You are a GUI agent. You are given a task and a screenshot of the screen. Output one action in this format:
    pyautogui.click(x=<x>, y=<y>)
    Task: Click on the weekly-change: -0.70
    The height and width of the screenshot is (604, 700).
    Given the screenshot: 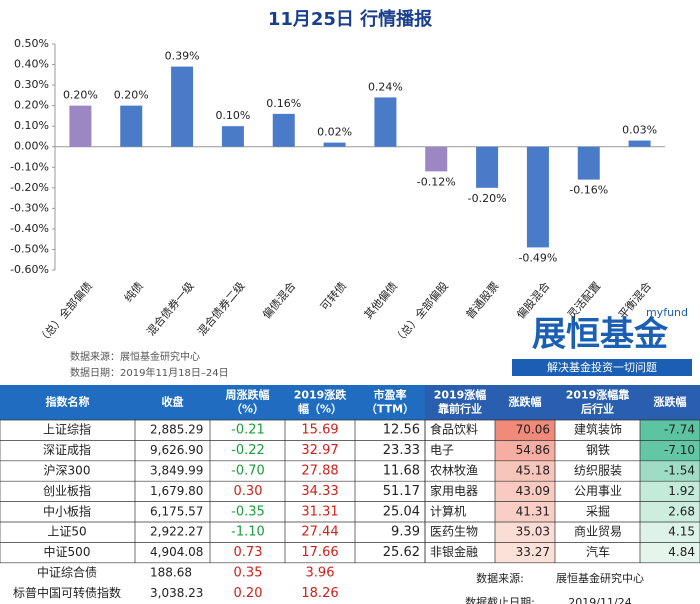 What is the action you would take?
    pyautogui.click(x=248, y=471)
    